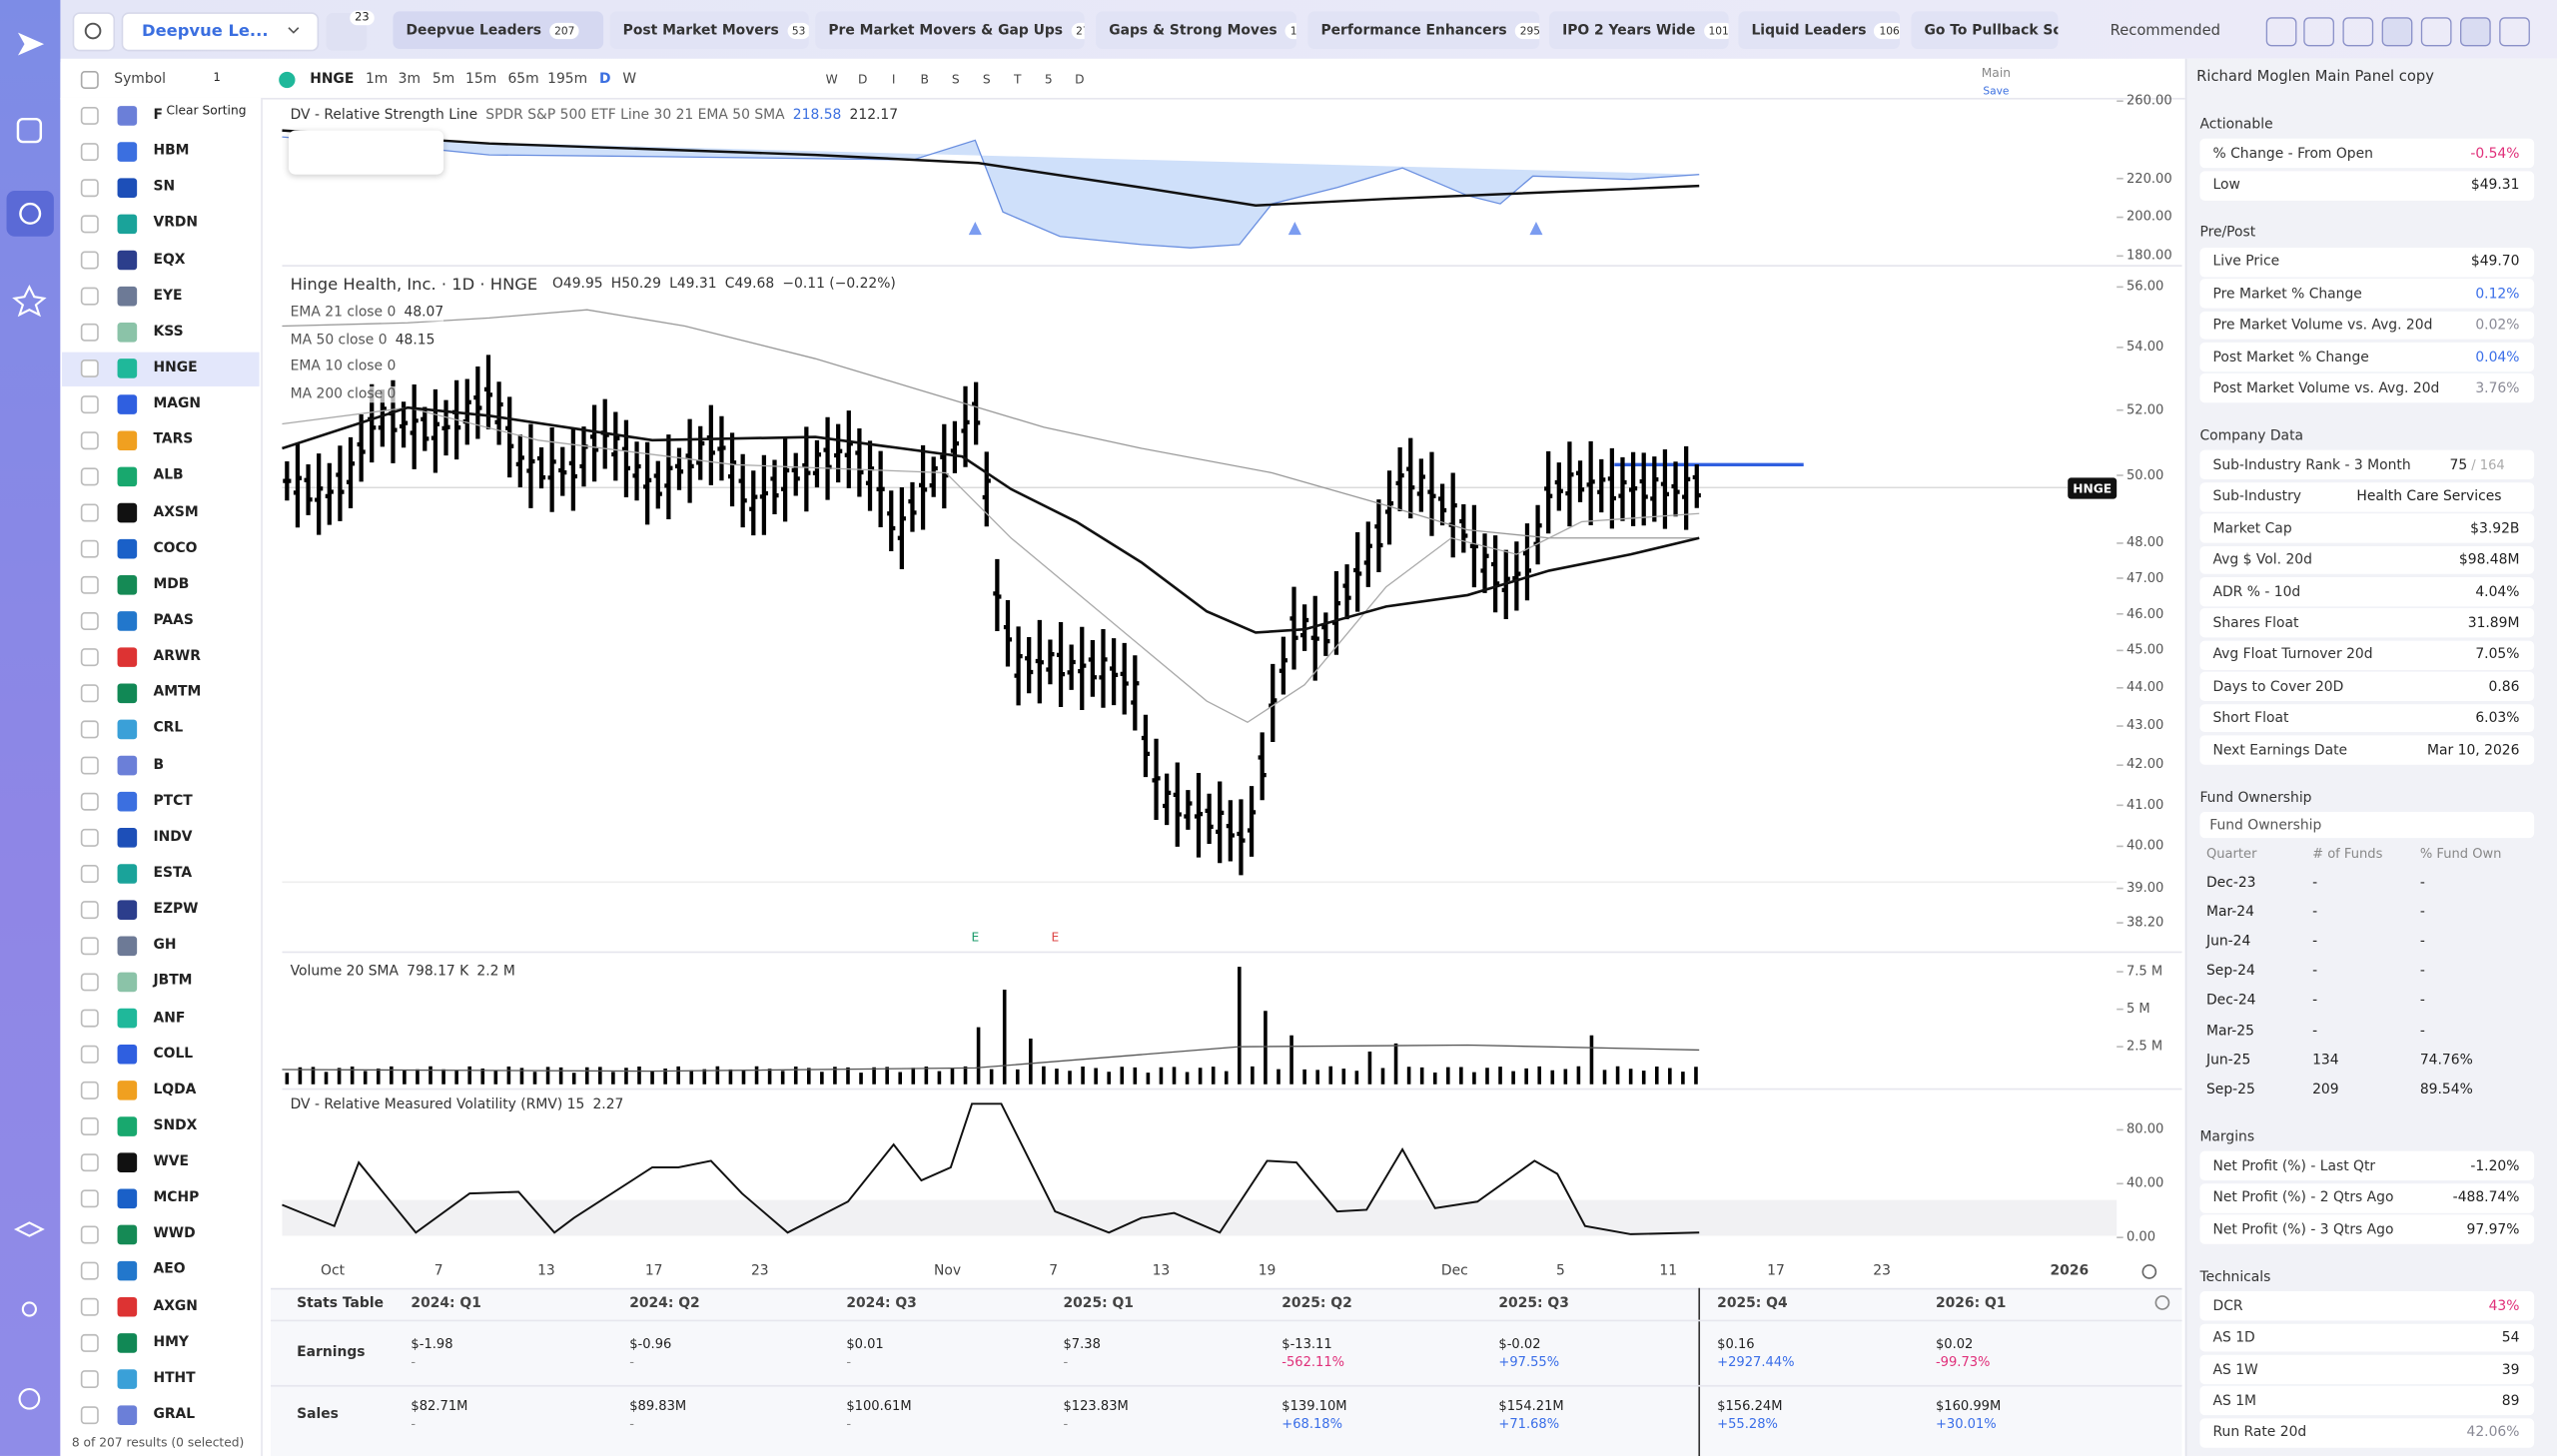  Describe the element at coordinates (175, 548) in the screenshot. I see `symbol: COCO` at that location.